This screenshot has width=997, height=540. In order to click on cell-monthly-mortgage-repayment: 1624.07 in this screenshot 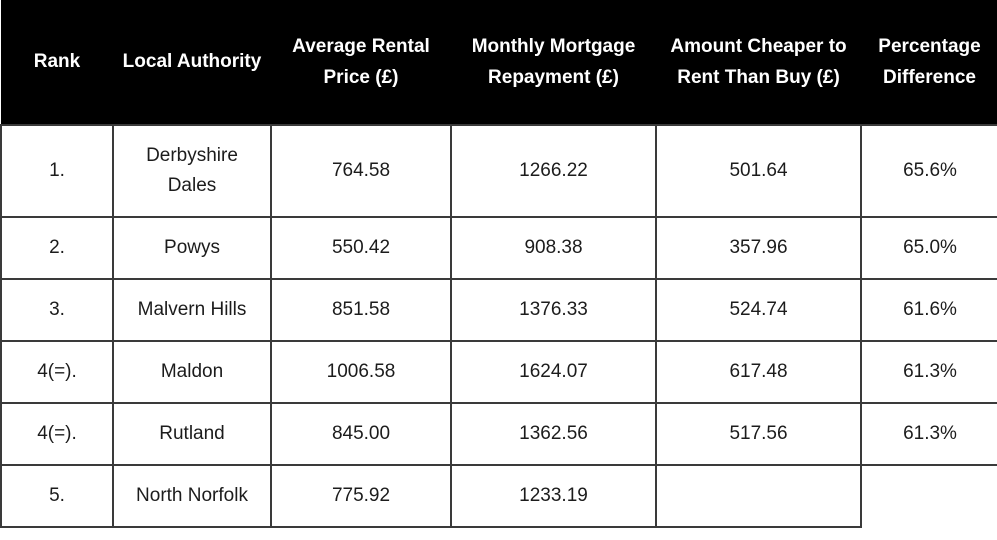, I will do `click(553, 372)`.